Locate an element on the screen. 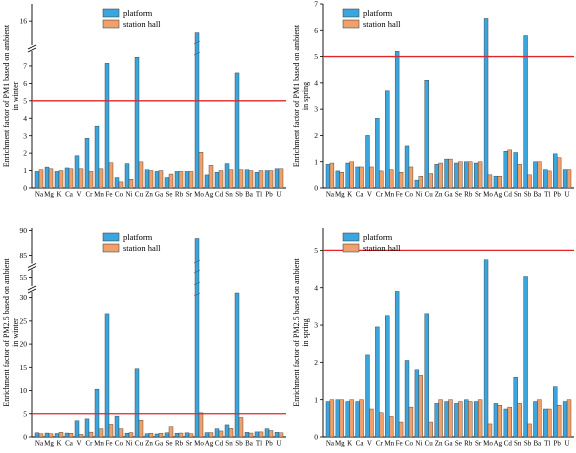  y-tick-label: 55 is located at coordinates (24, 277).